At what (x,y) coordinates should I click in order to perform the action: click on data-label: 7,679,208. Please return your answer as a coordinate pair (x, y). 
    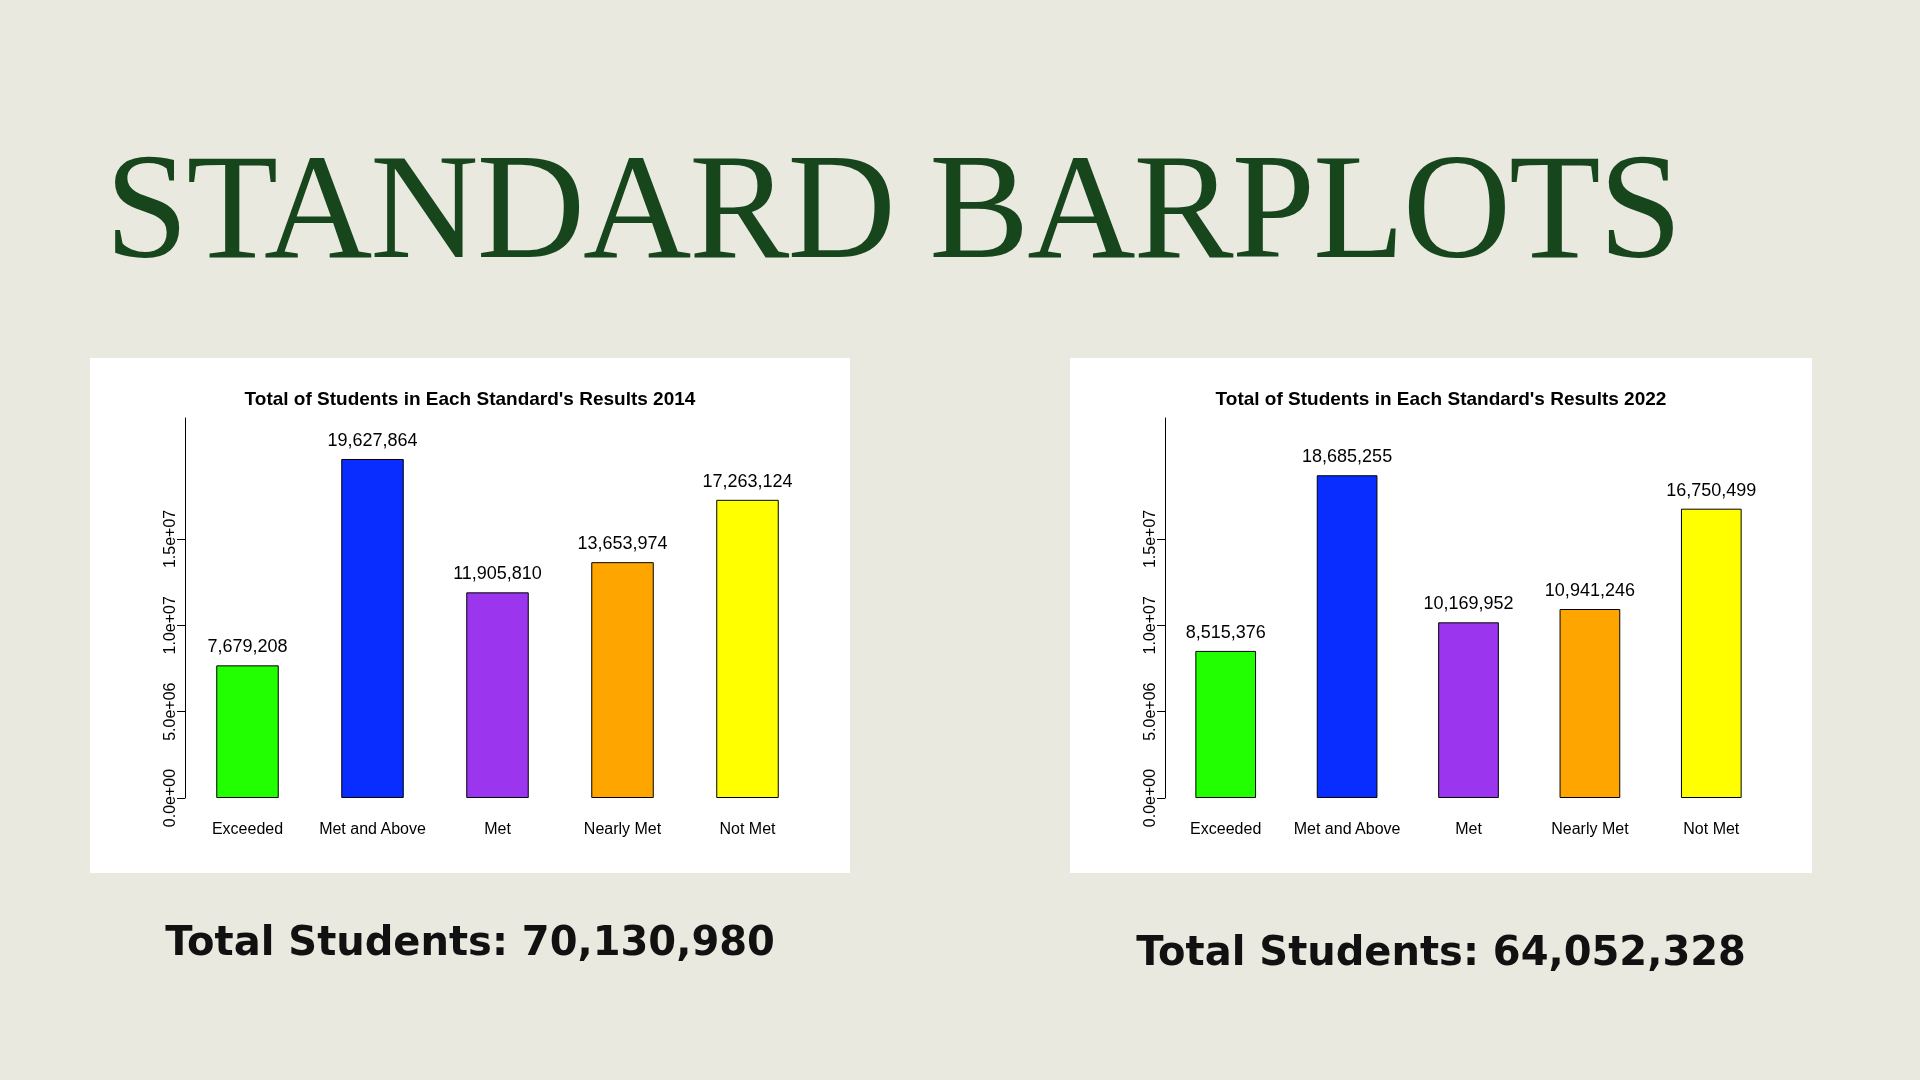
    Looking at the image, I should click on (247, 646).